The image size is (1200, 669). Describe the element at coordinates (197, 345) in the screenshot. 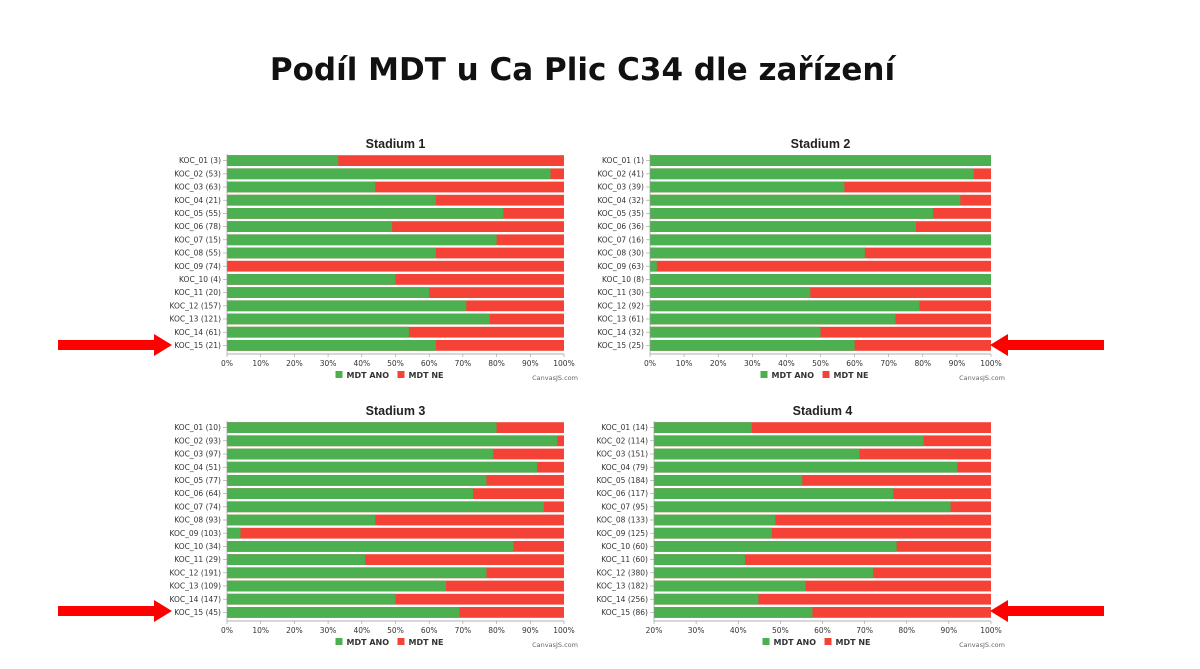

I see `category-label: KOC_15 (21)` at that location.